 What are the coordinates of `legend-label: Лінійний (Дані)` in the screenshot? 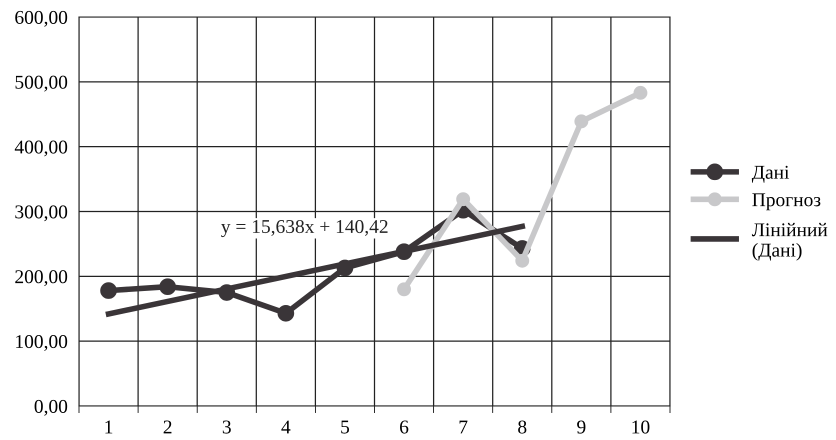 It's located at (790, 241).